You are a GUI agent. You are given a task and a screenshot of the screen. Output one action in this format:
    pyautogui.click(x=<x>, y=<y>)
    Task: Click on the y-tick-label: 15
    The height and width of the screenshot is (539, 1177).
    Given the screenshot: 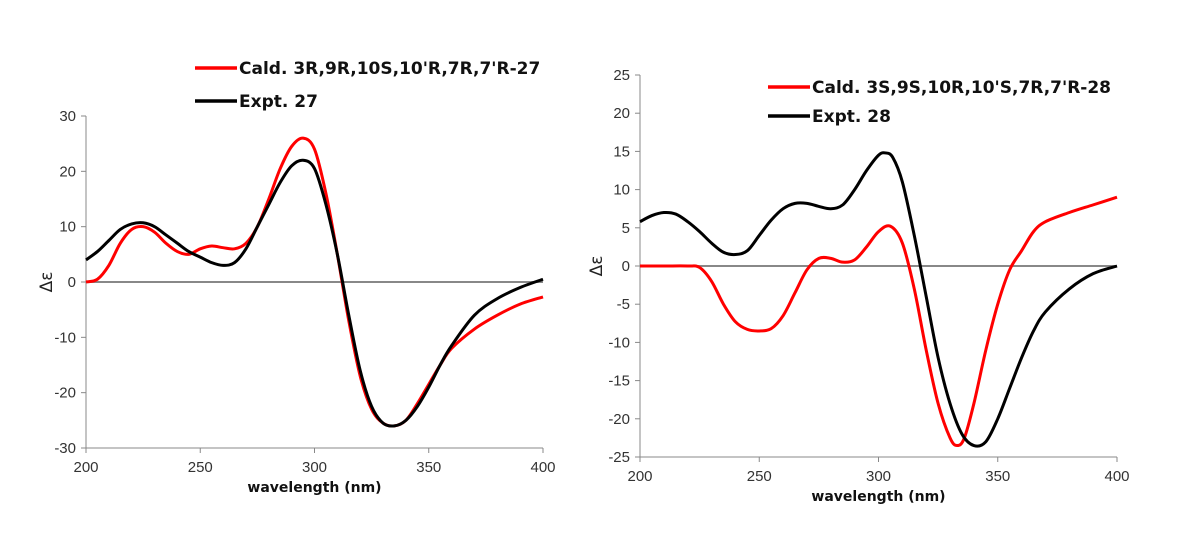 What is the action you would take?
    pyautogui.click(x=621, y=151)
    